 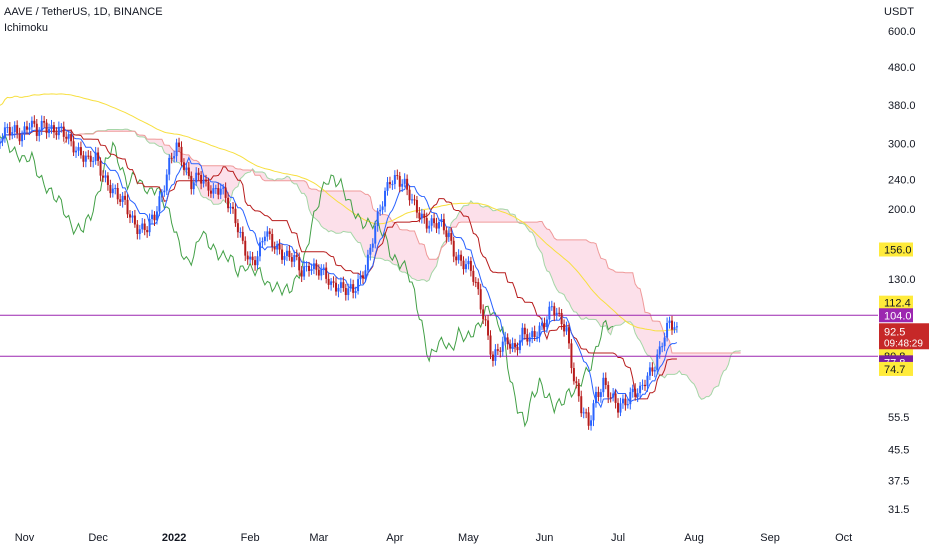 I want to click on x-tick-label: Sep, so click(x=770, y=538).